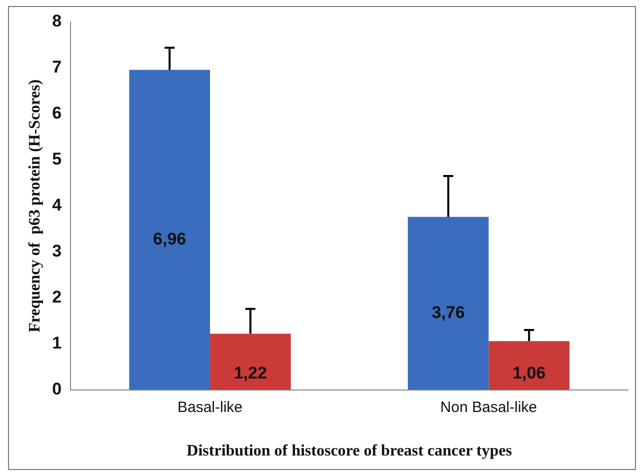 This screenshot has height=475, width=640. What do you see at coordinates (57, 159) in the screenshot?
I see `y-tick-label: 5` at bounding box center [57, 159].